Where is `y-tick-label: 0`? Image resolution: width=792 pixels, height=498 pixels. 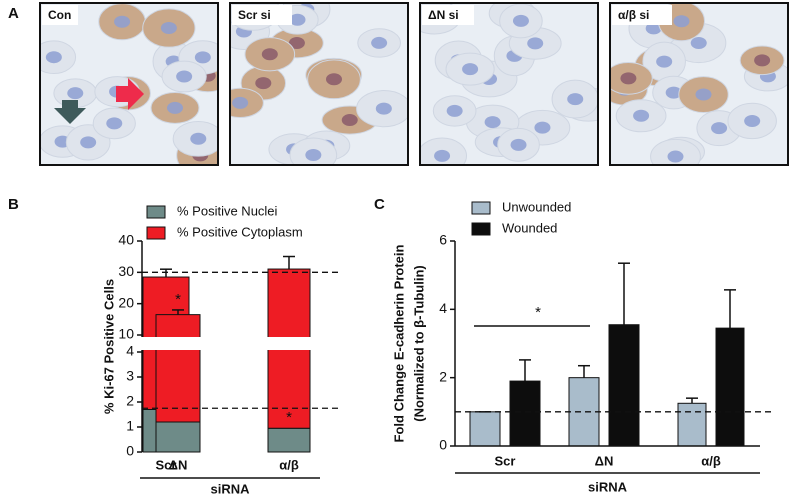
y-tick-label: 0 is located at coordinates (130, 451).